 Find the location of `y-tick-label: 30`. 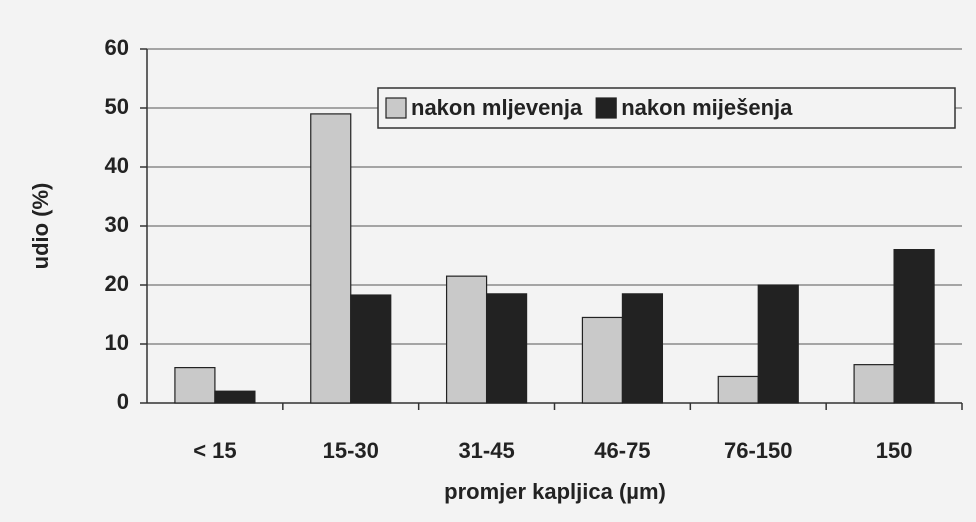

y-tick-label: 30 is located at coordinates (117, 224).